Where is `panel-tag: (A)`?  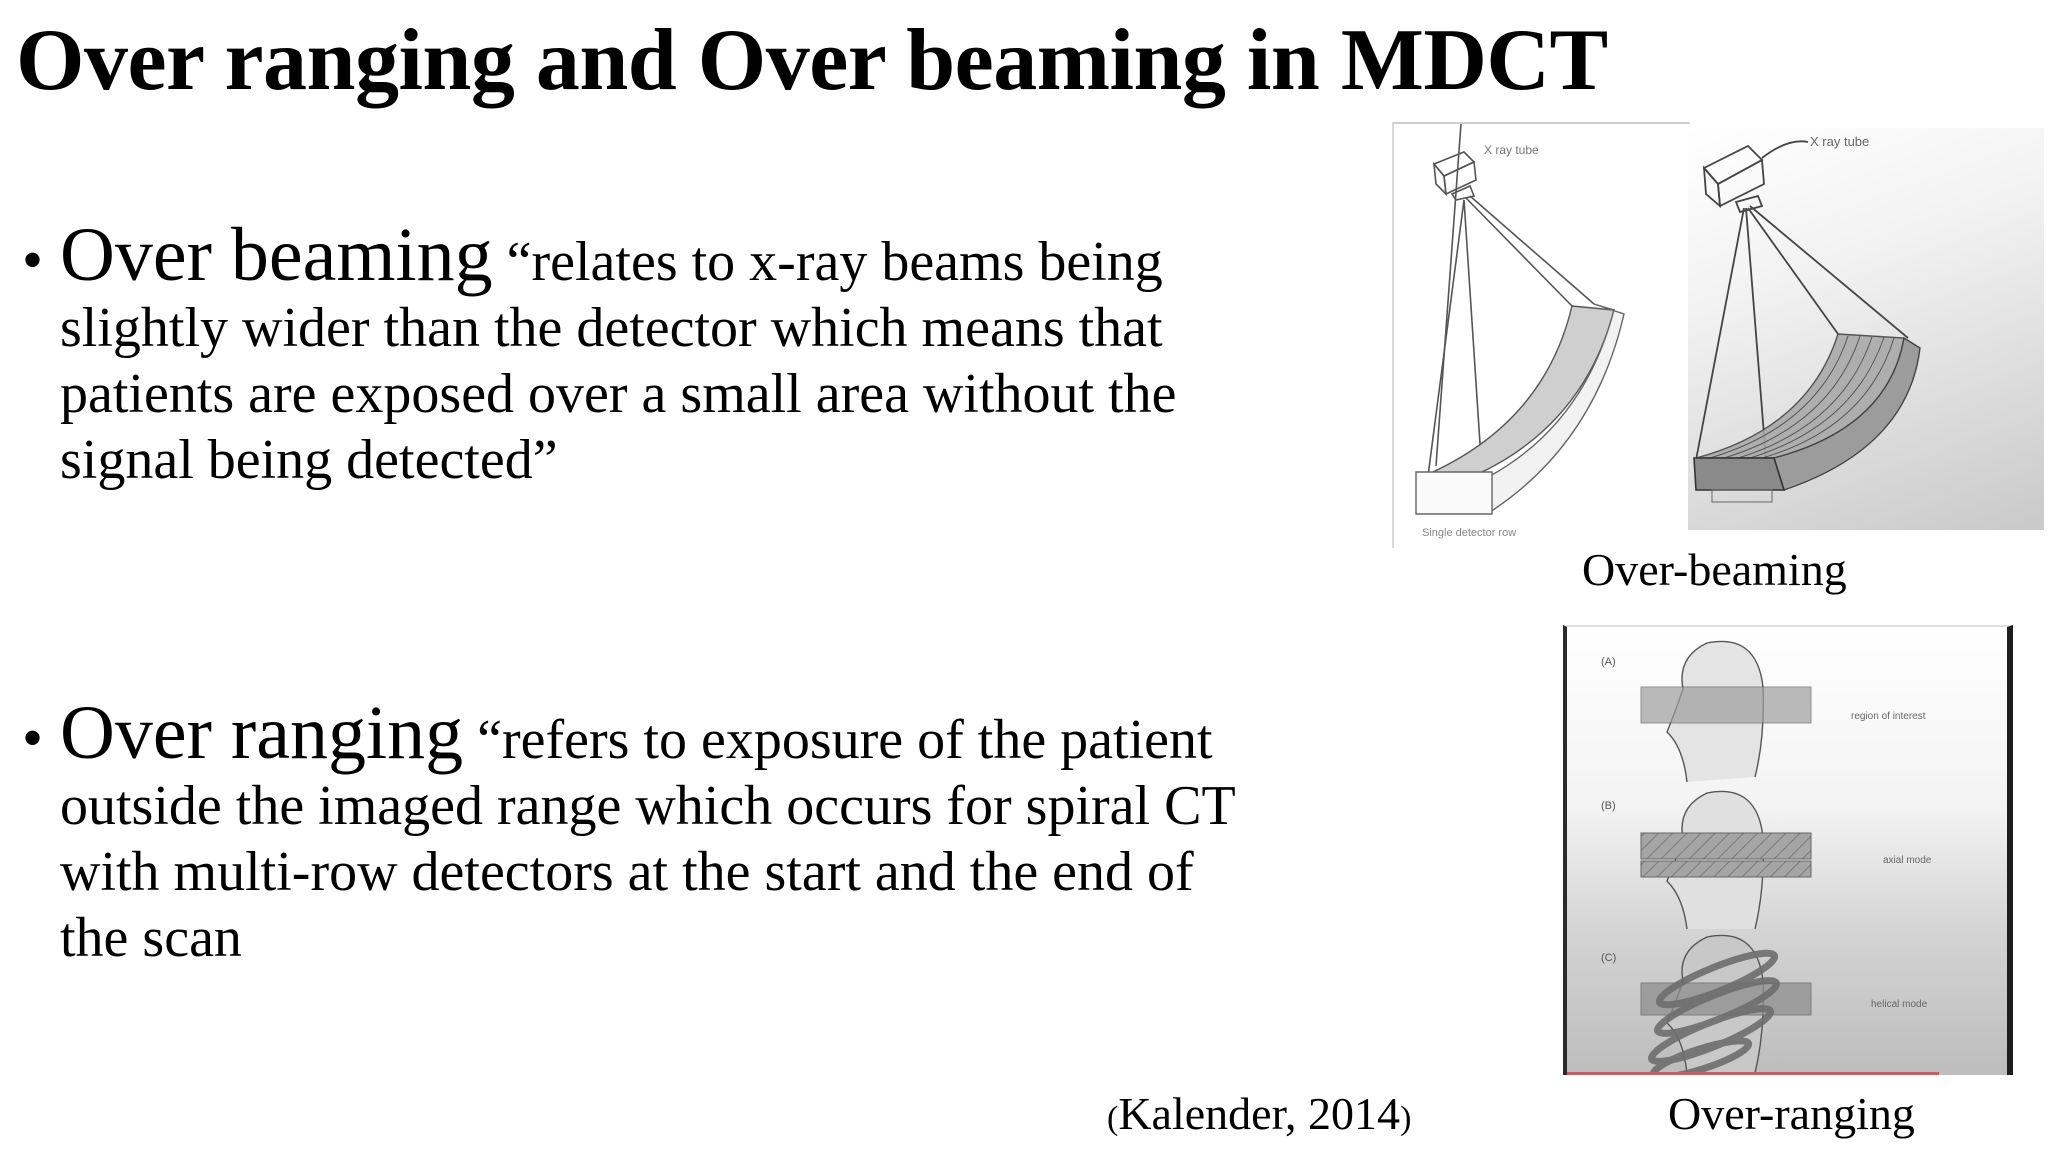
panel-tag: (A) is located at coordinates (1608, 662).